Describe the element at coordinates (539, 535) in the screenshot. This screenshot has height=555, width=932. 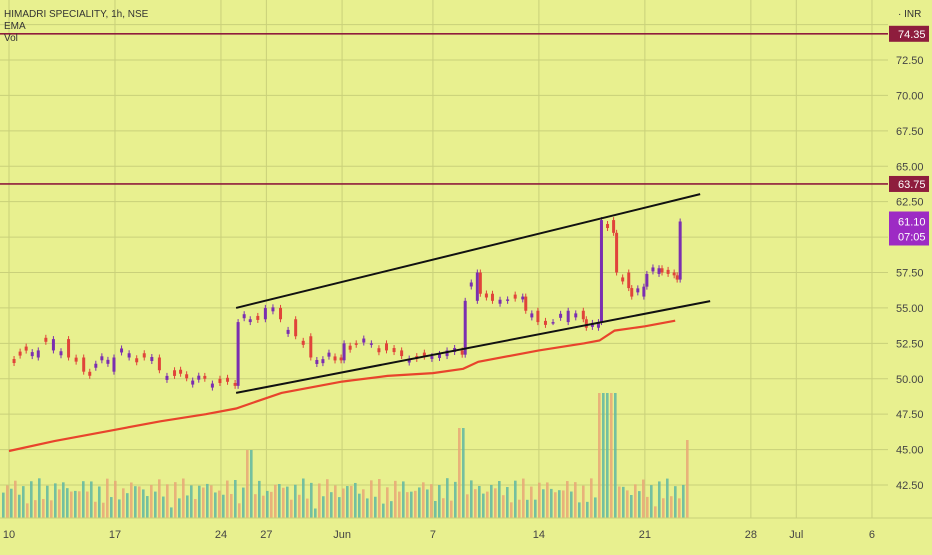
I see `x-tick-label: 14` at that location.